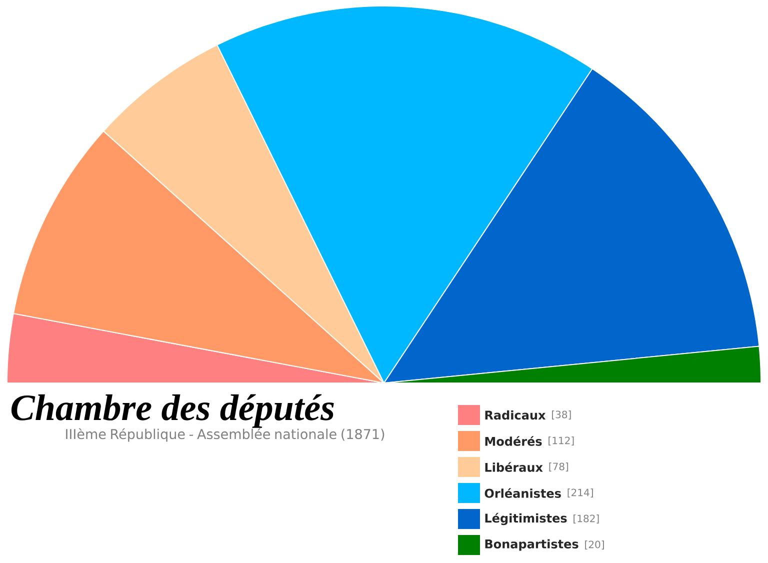 The width and height of the screenshot is (768, 563). I want to click on legend-label: Légitimistes, so click(526, 519).